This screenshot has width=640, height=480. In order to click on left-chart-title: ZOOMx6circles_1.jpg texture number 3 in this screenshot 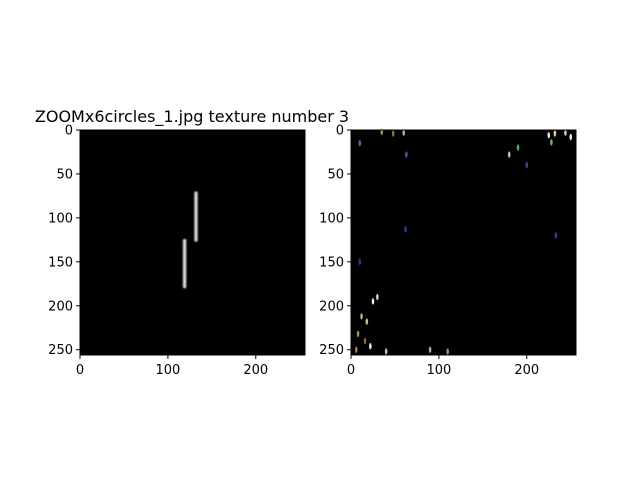, I will do `click(192, 117)`.